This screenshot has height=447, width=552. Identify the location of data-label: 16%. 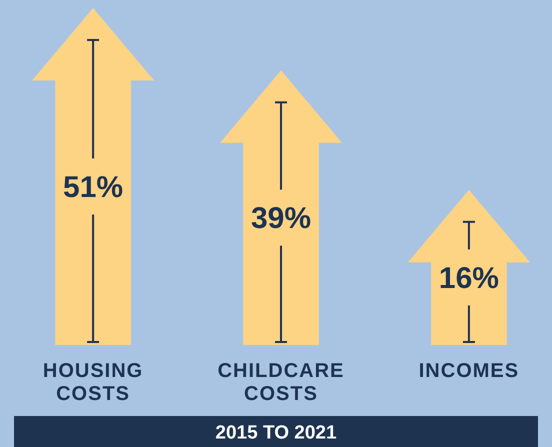
(468, 278).